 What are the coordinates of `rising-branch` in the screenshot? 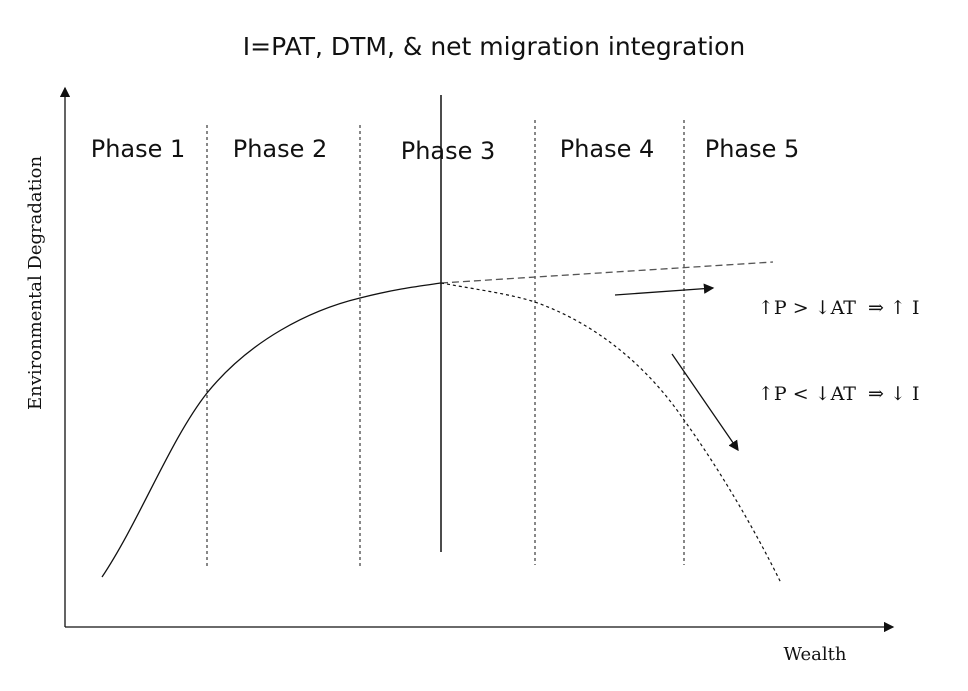 It's located at (607, 272).